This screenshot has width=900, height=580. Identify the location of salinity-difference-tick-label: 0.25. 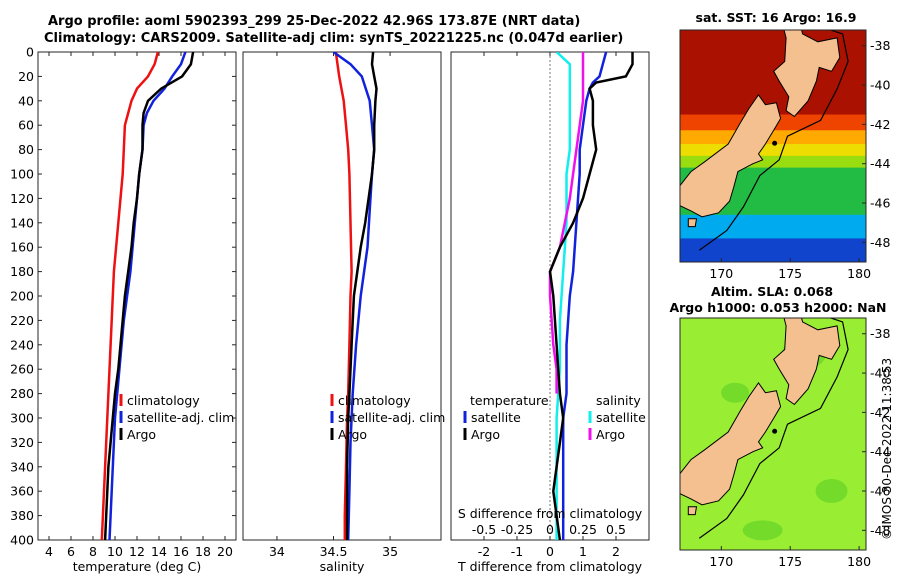
(583, 529).